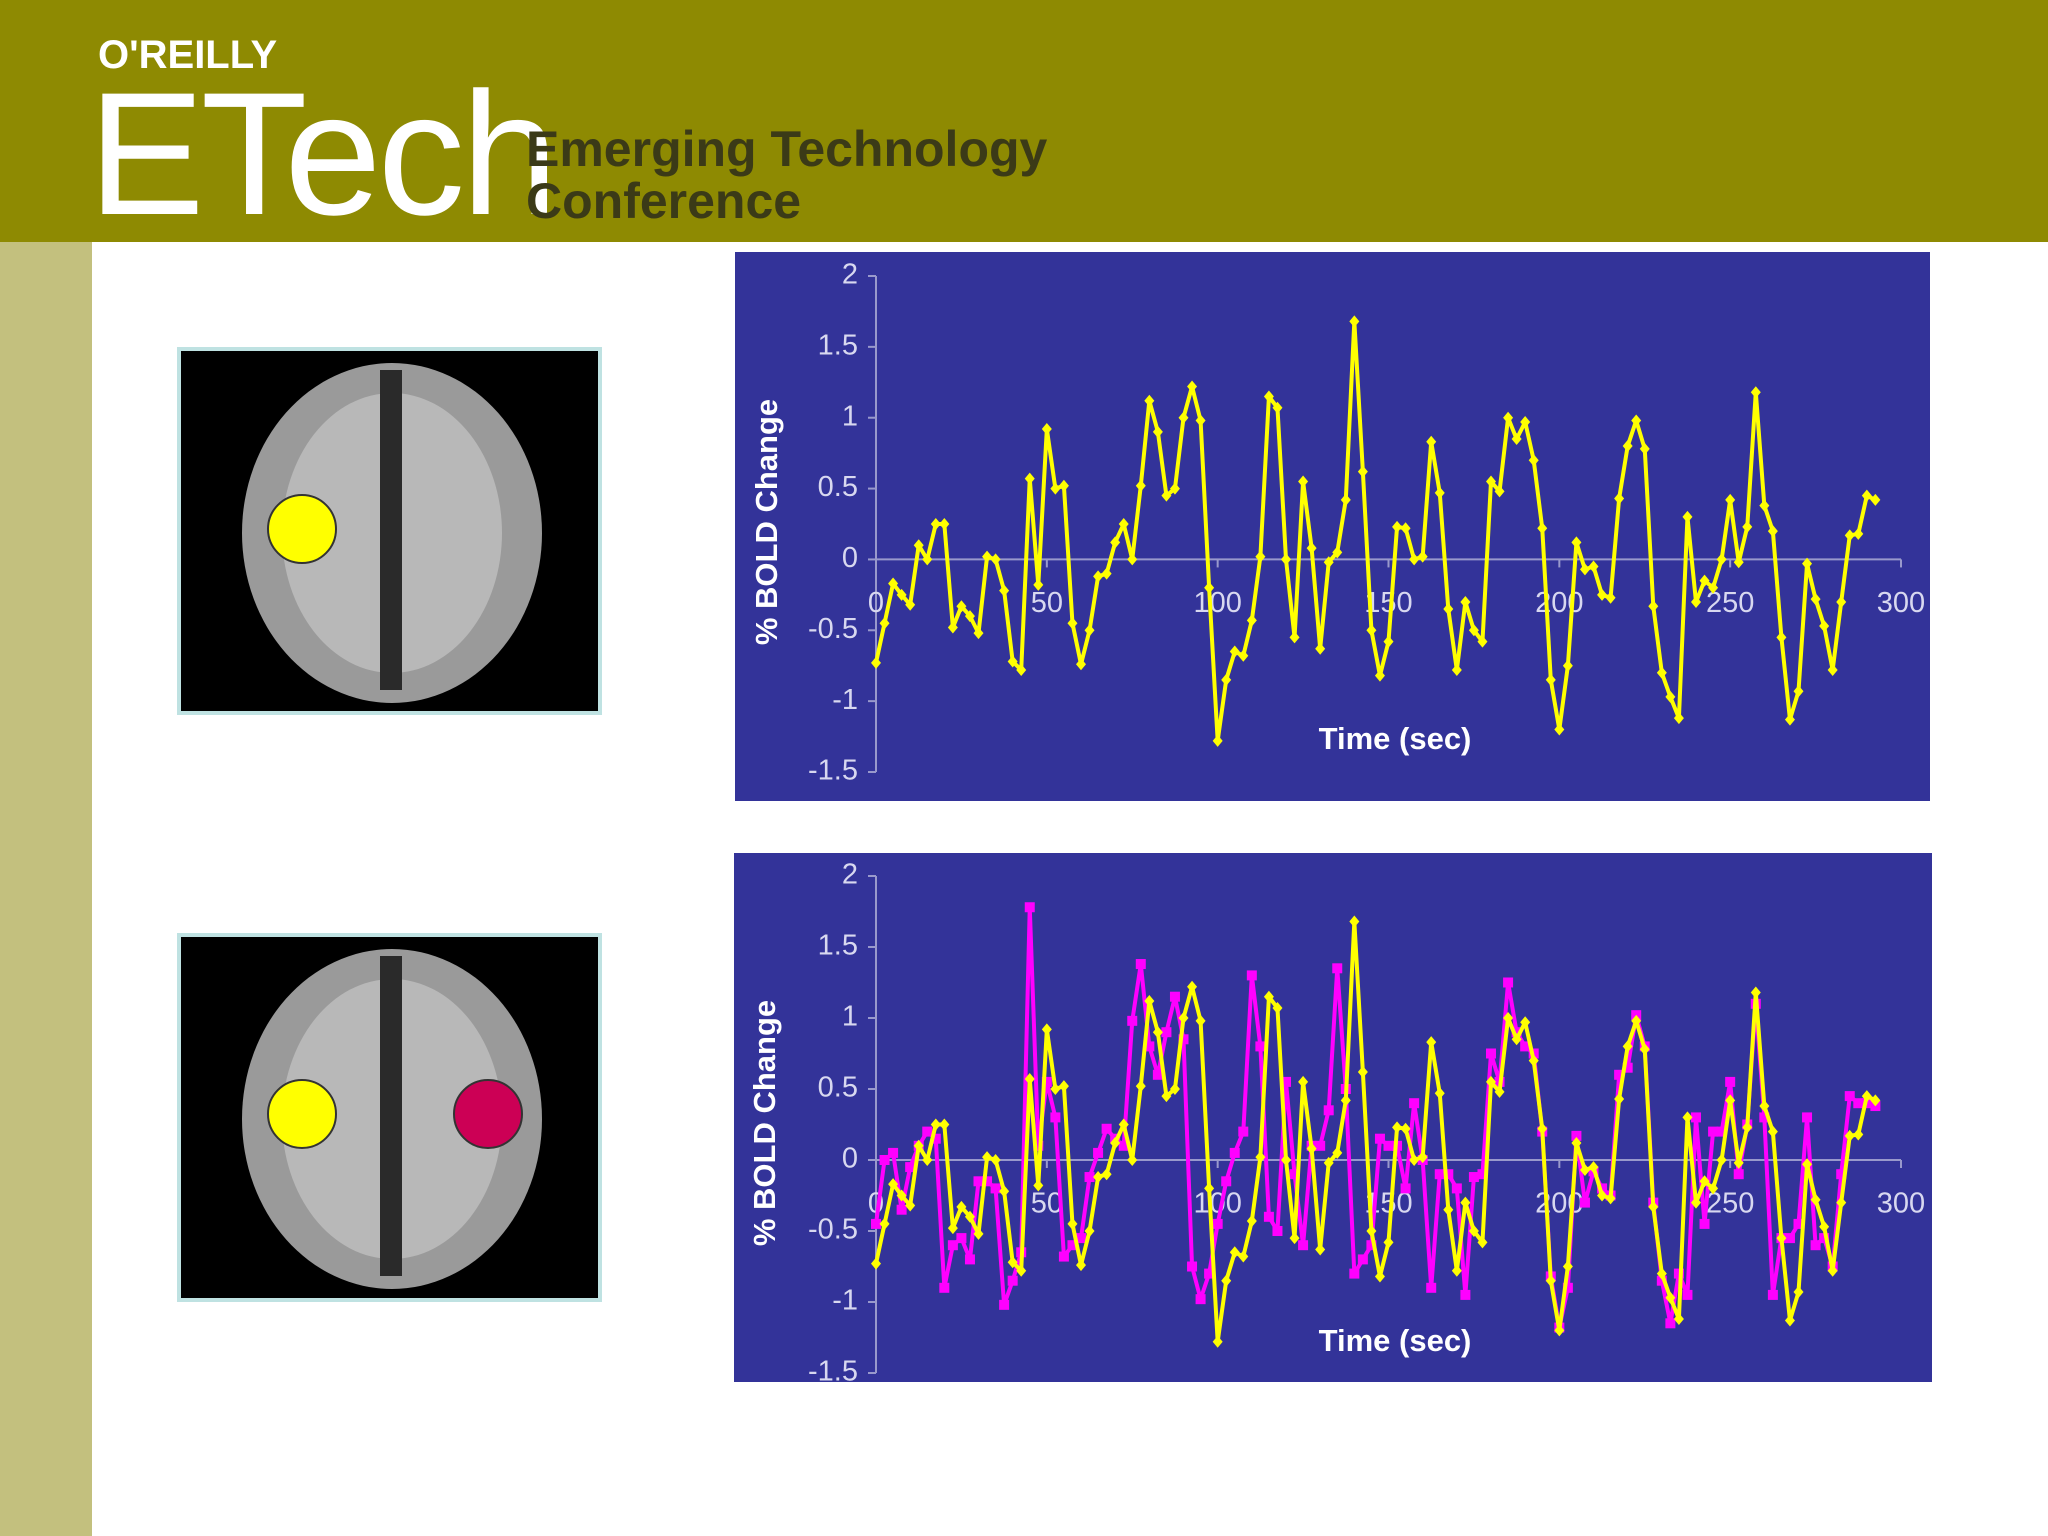  I want to click on y-tick-label: 1.5, so click(838, 346).